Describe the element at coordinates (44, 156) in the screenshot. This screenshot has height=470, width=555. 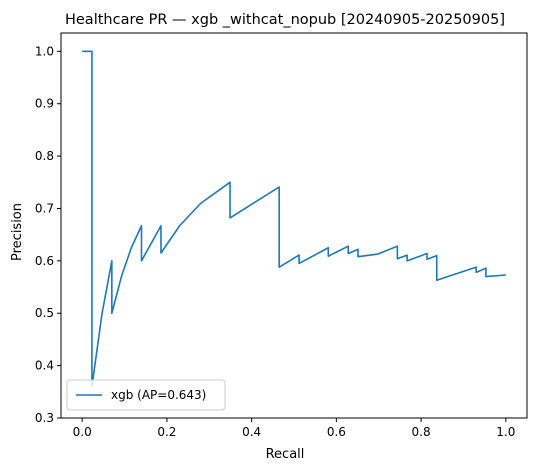
I see `y-tick-label: 0.8` at that location.